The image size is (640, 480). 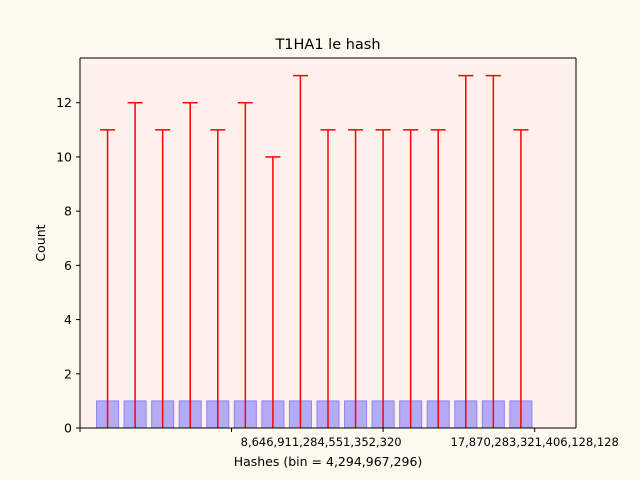 I want to click on y-tick-label: 2, so click(x=68, y=373).